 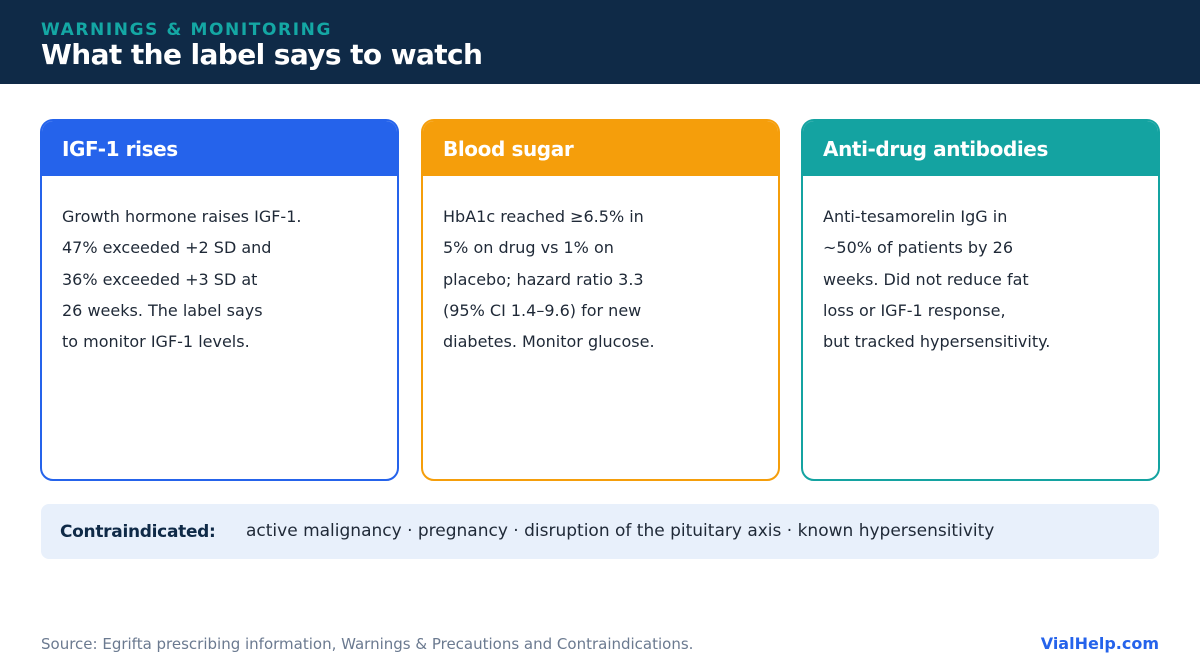 What do you see at coordinates (937, 342) in the screenshot?
I see `card-text-line: but tracked hypersensitivity.` at bounding box center [937, 342].